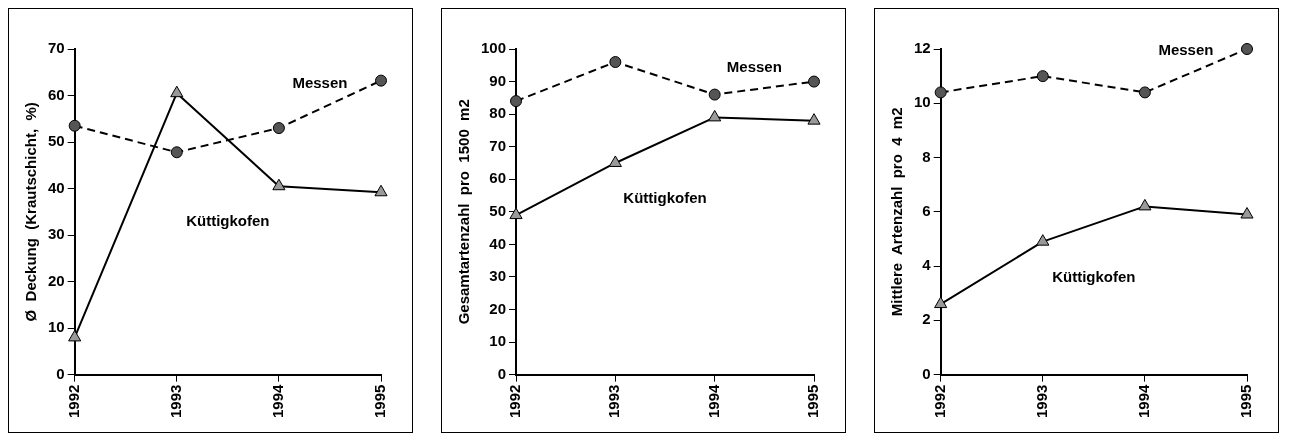 The width and height of the screenshot is (1291, 442). I want to click on y-tick-label: 90, so click(498, 80).